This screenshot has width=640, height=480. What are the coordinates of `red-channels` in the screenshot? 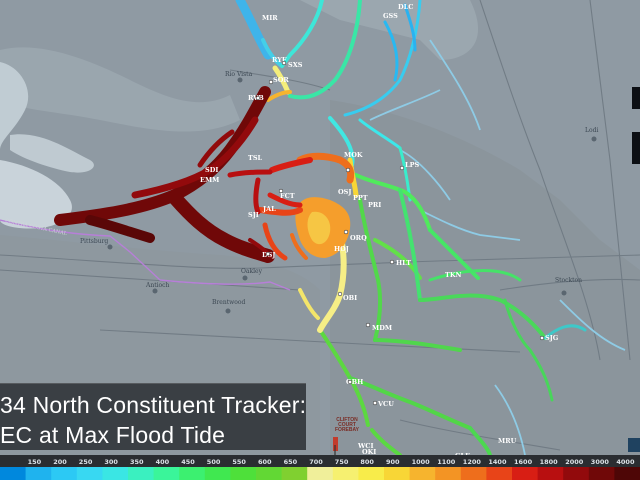 It's located at (291, 206).